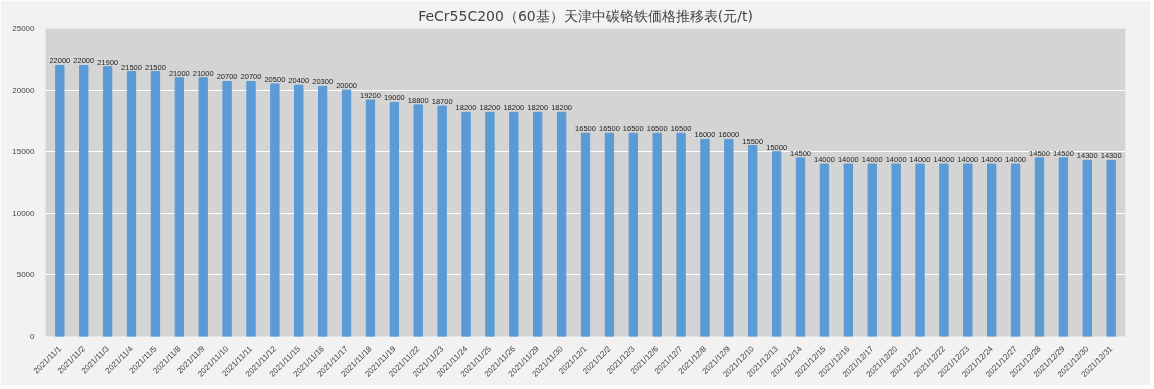  What do you see at coordinates (26, 275) in the screenshot?
I see `y-tick-label: 5000` at bounding box center [26, 275].